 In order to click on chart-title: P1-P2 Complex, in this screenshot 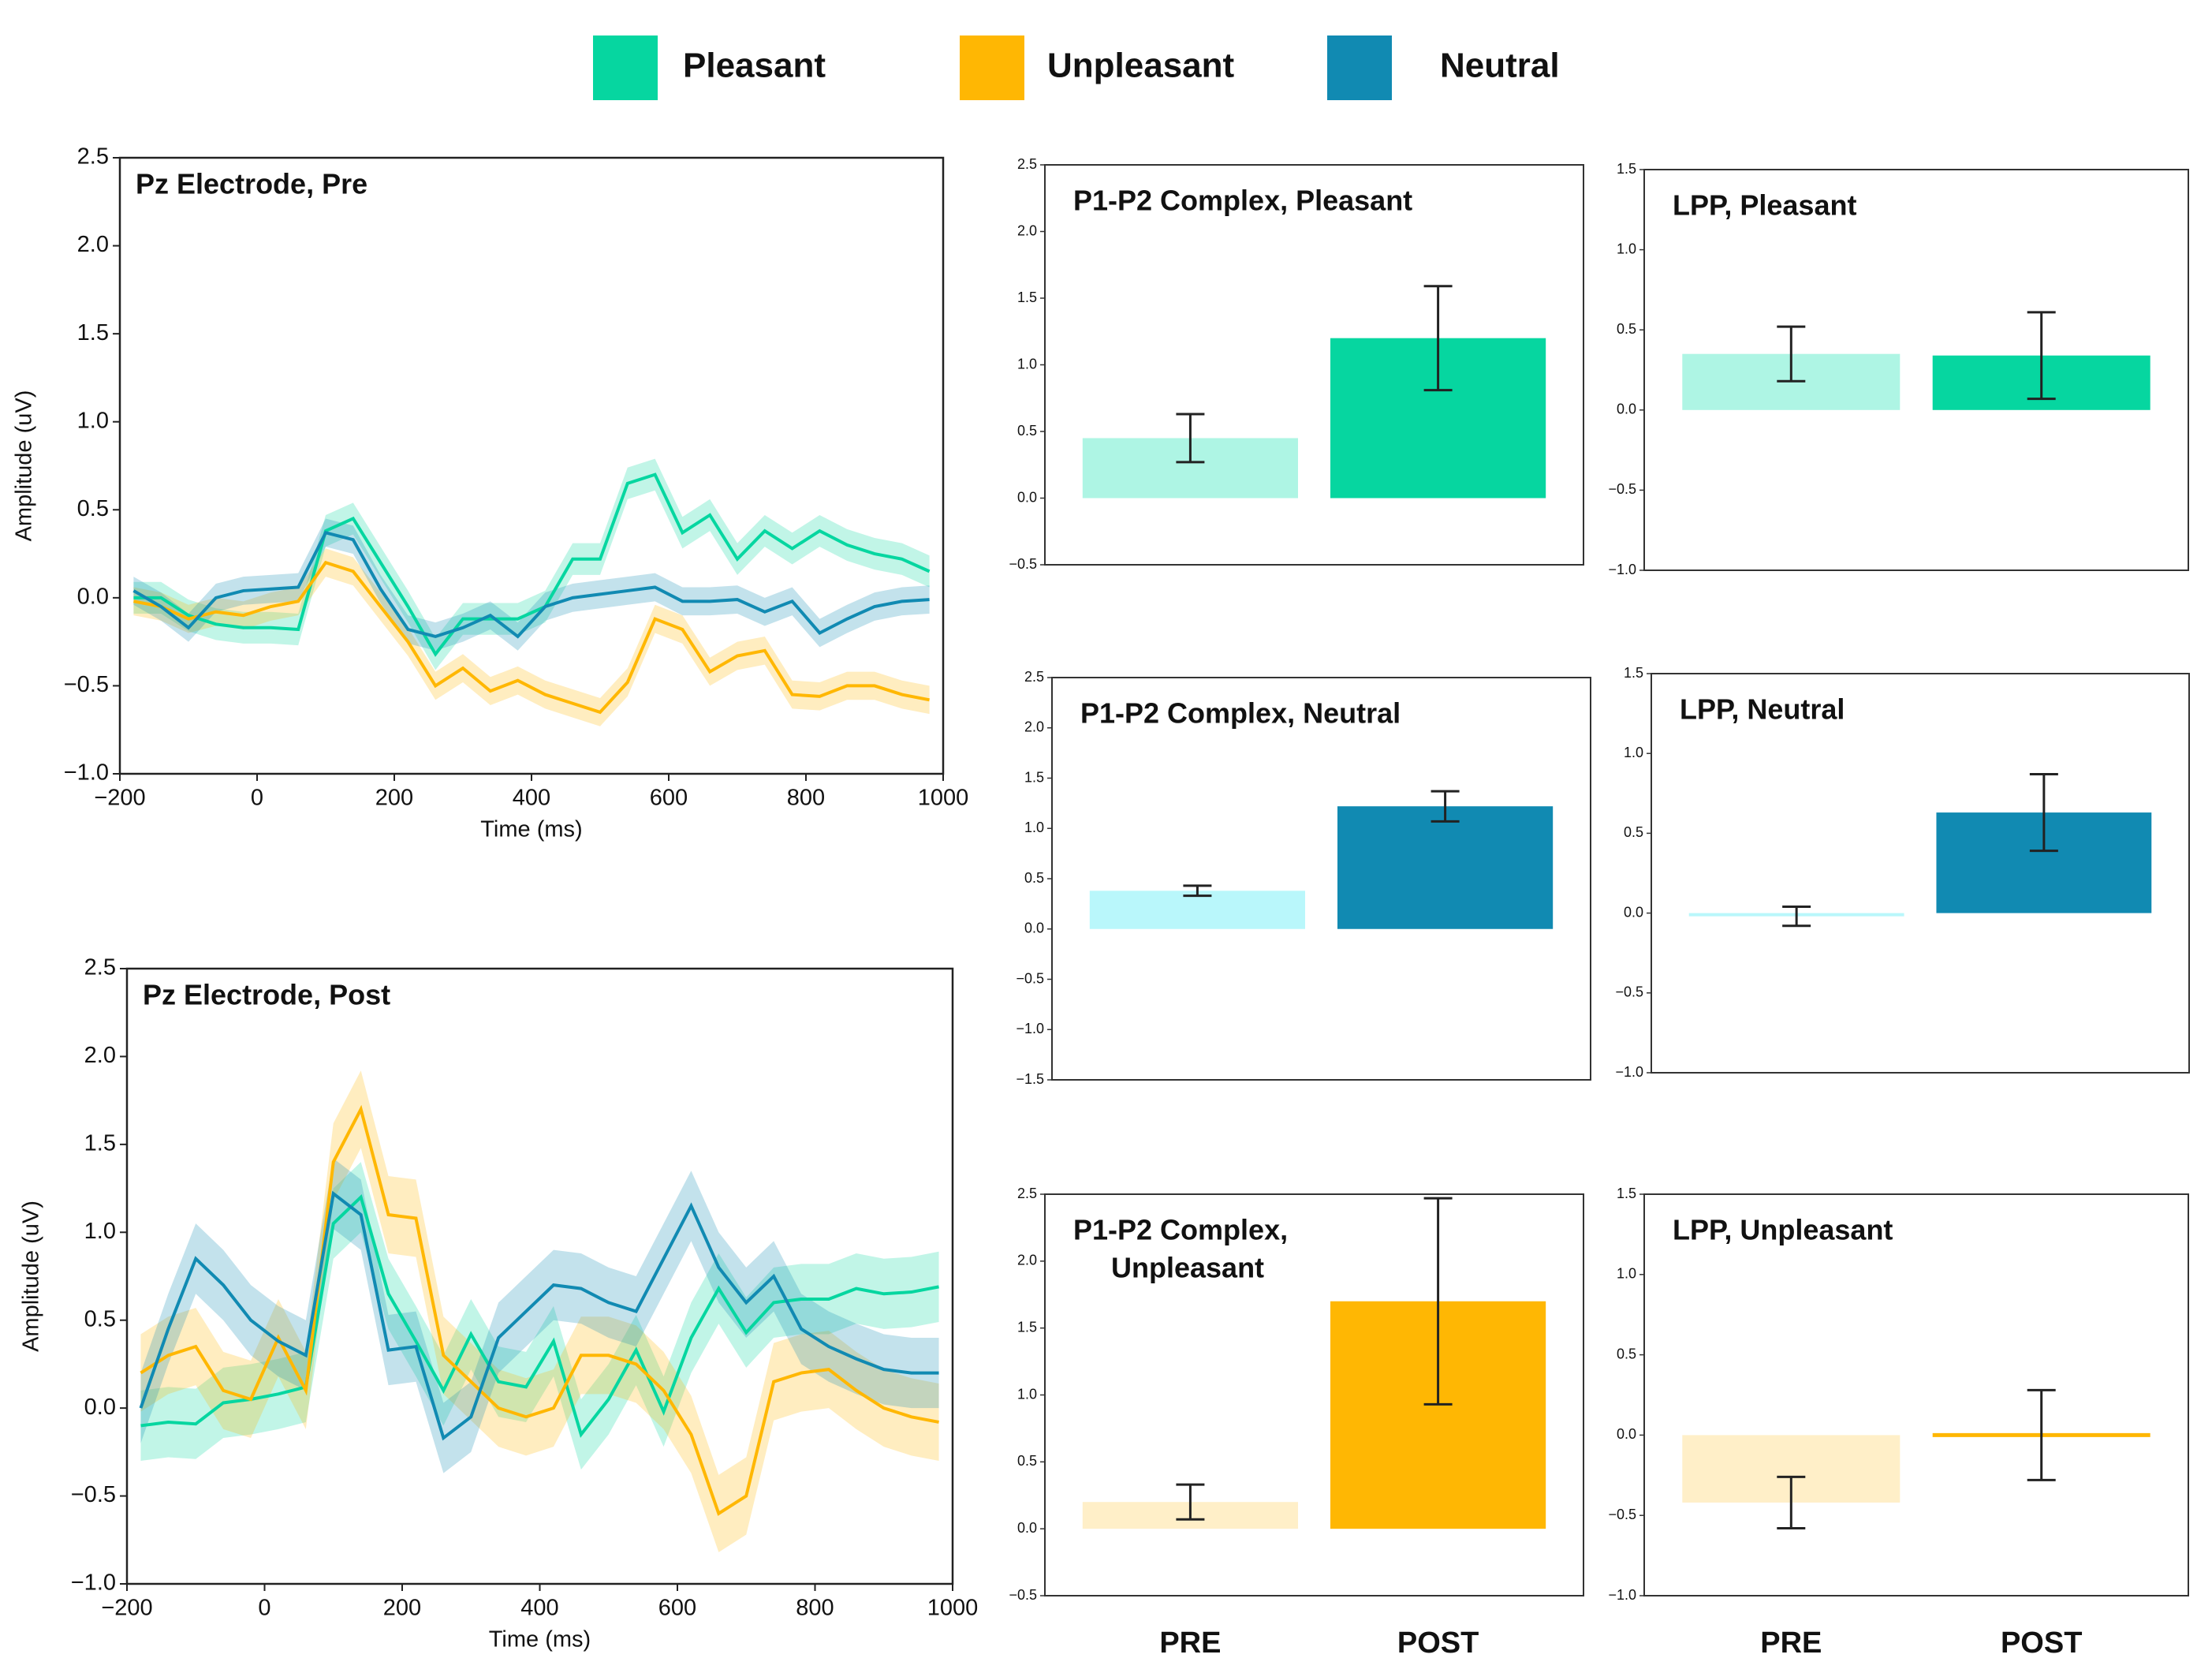, I will do `click(1180, 1230)`.